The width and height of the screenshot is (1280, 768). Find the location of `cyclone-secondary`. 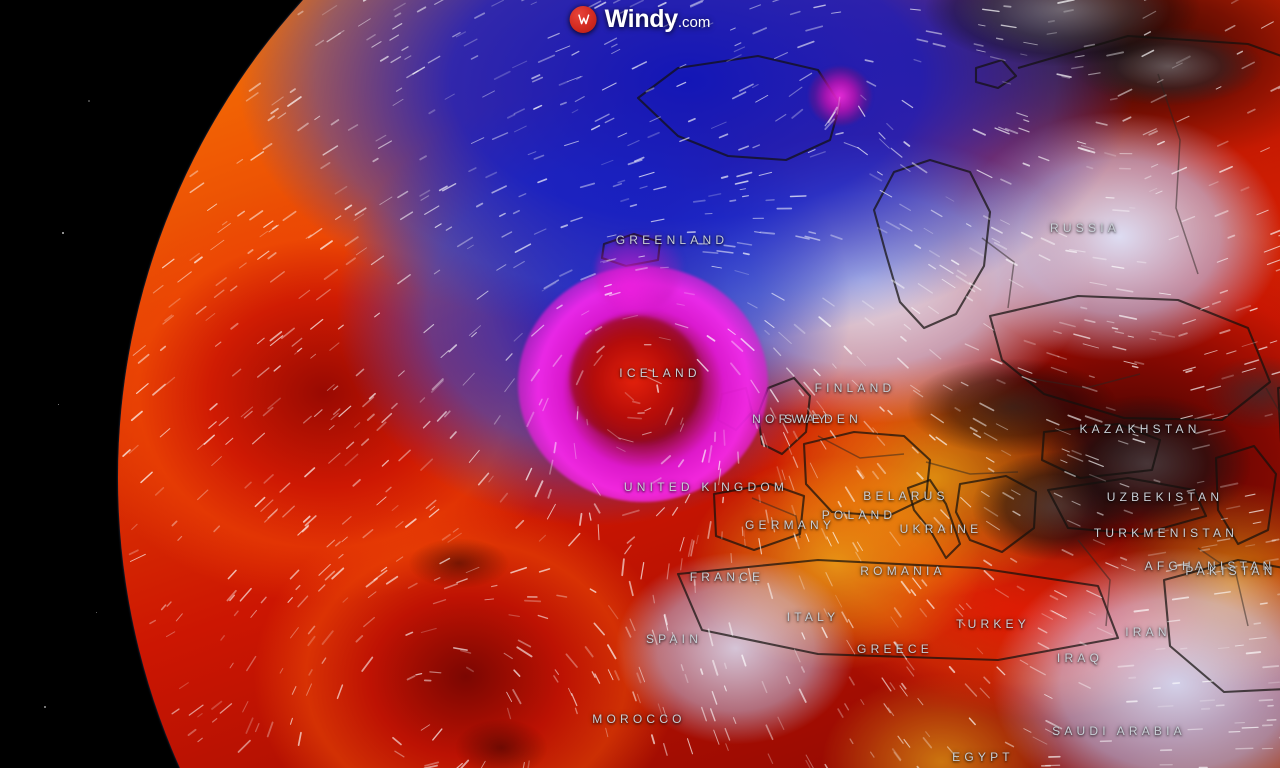

cyclone-secondary is located at coordinates (840, 96).